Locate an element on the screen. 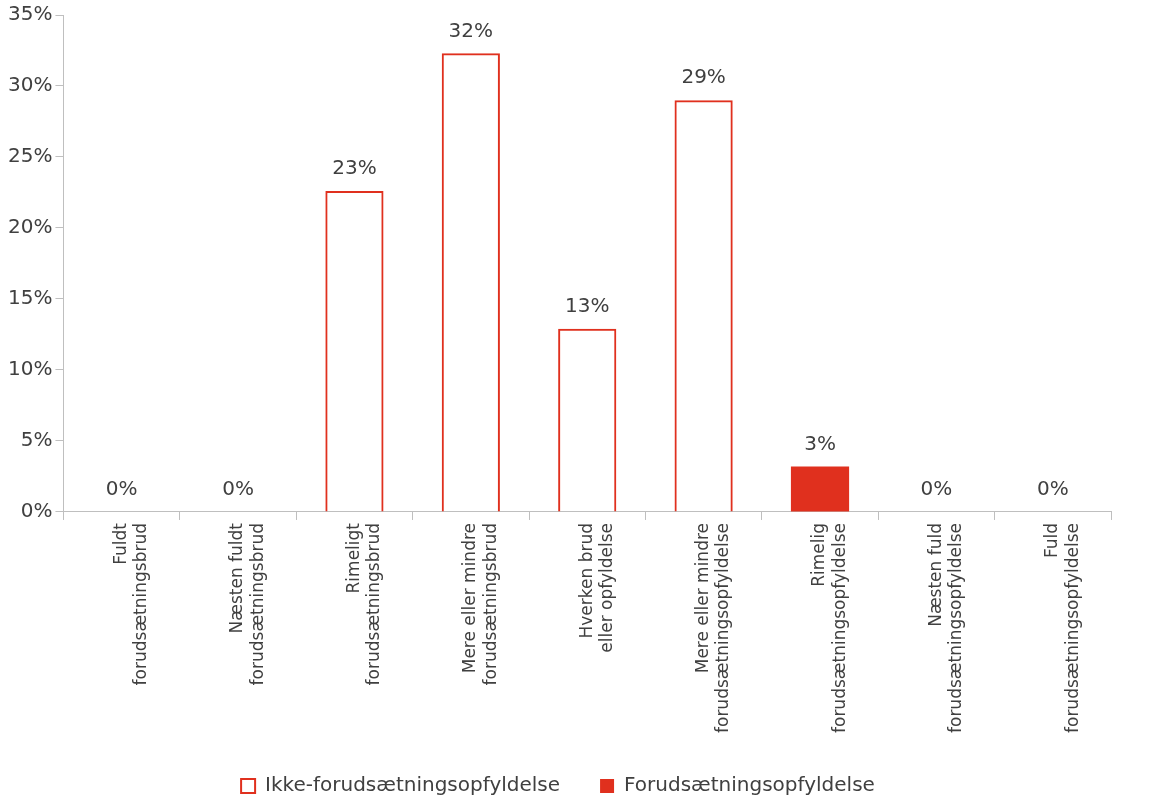 This screenshot has height=811, width=1151. x-tick-label: Fuldt forudsætningsbrud is located at coordinates (130, 604).